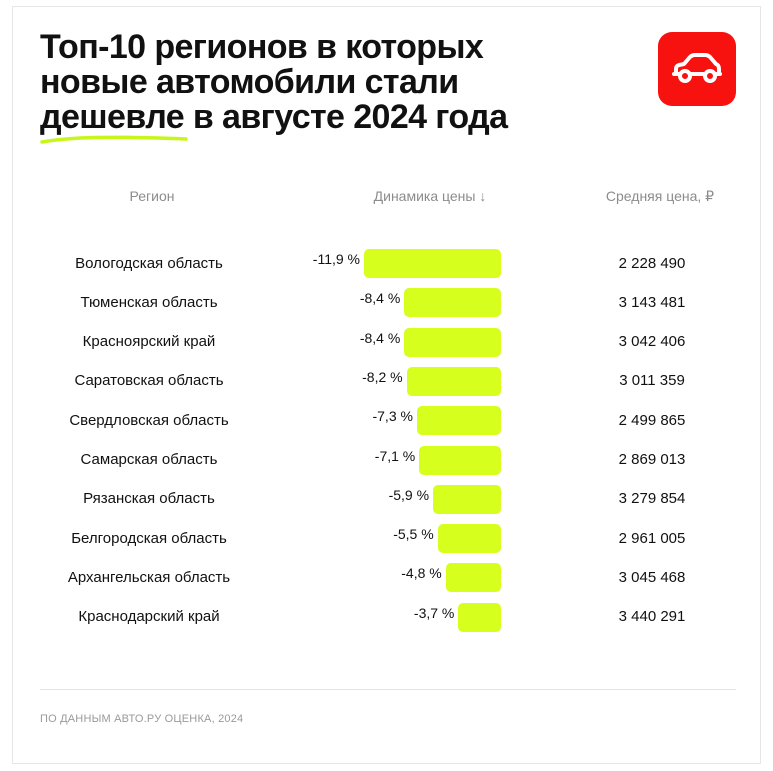 The height and width of the screenshot is (771, 773). I want to click on region-label: Белгородская область, so click(149, 538).